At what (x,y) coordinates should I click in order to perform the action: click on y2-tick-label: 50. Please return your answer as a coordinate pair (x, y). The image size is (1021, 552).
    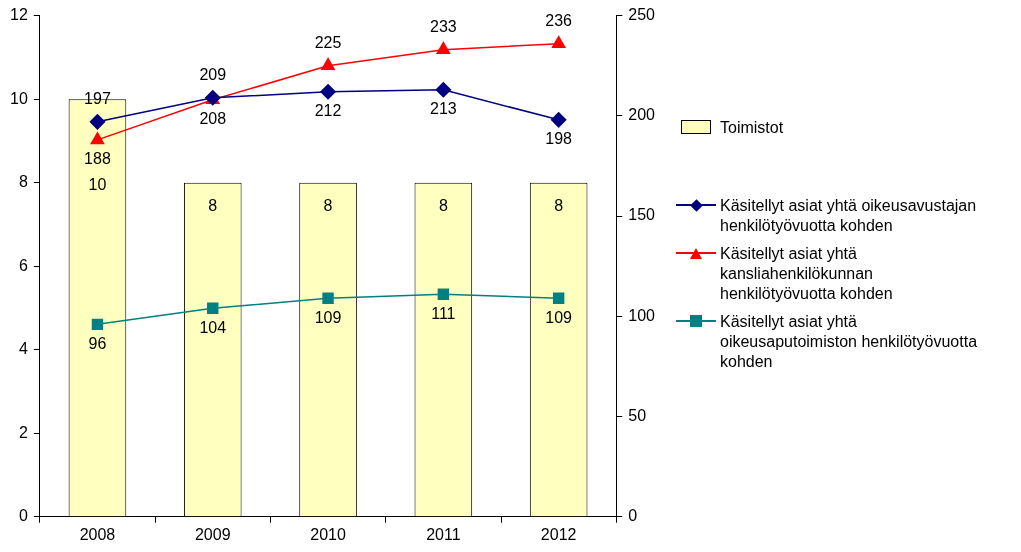
    Looking at the image, I should click on (637, 415).